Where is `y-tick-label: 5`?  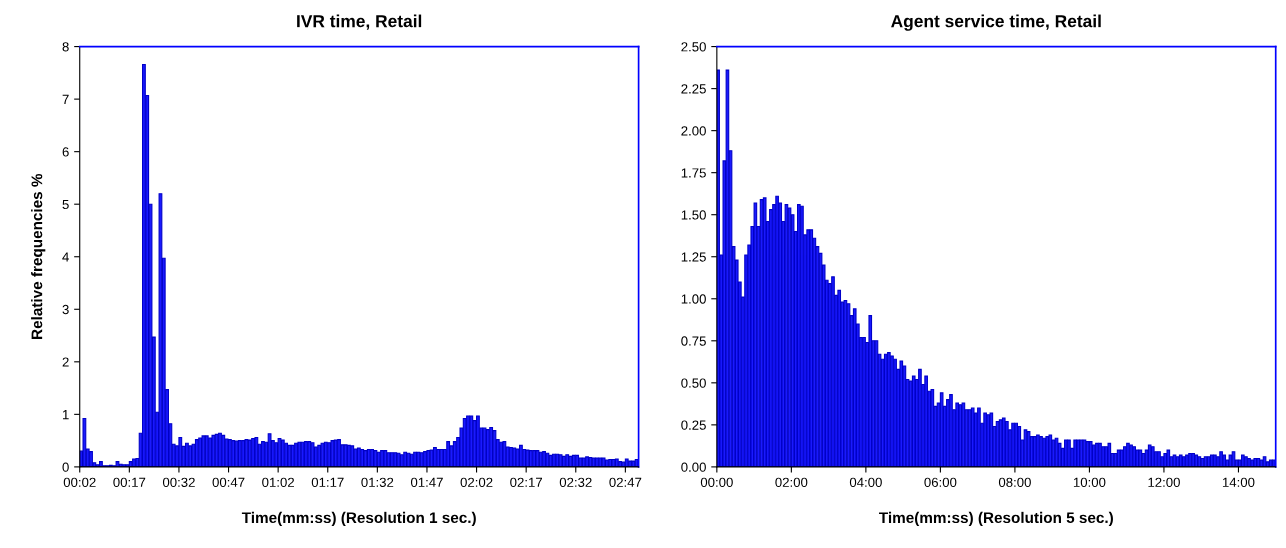 y-tick-label: 5 is located at coordinates (65, 204).